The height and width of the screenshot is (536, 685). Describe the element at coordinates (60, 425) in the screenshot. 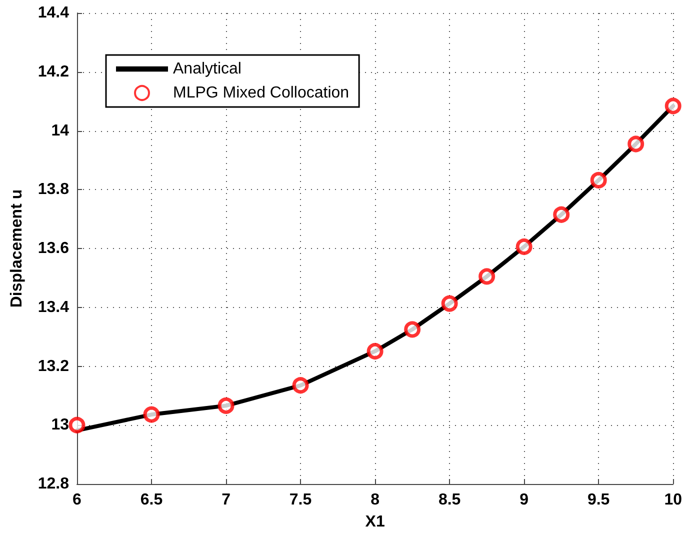

I see `y-tick-label: 13` at that location.